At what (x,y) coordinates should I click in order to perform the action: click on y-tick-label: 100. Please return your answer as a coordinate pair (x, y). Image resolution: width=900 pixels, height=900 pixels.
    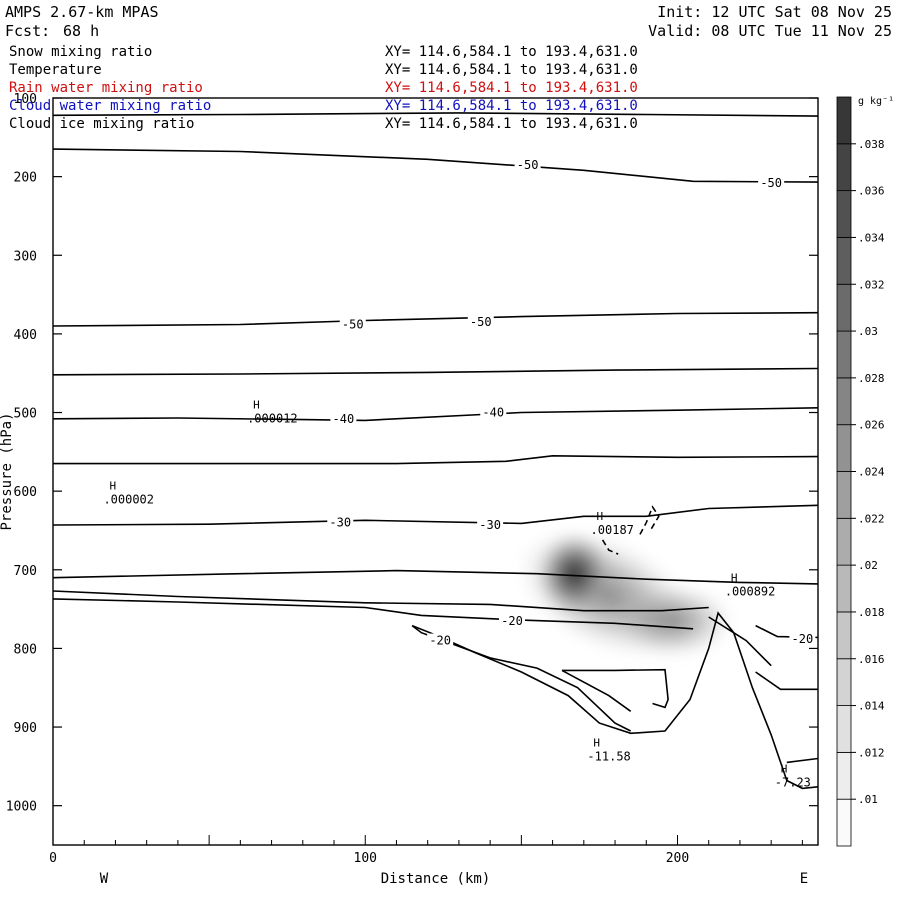
    Looking at the image, I should click on (25, 99).